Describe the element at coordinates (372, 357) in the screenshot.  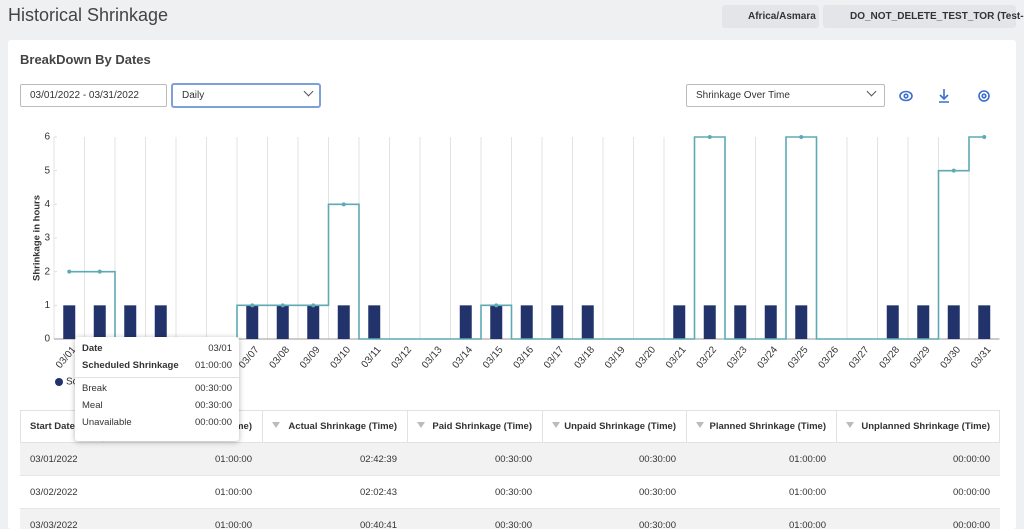
I see `x-tick-label: 03/11` at that location.